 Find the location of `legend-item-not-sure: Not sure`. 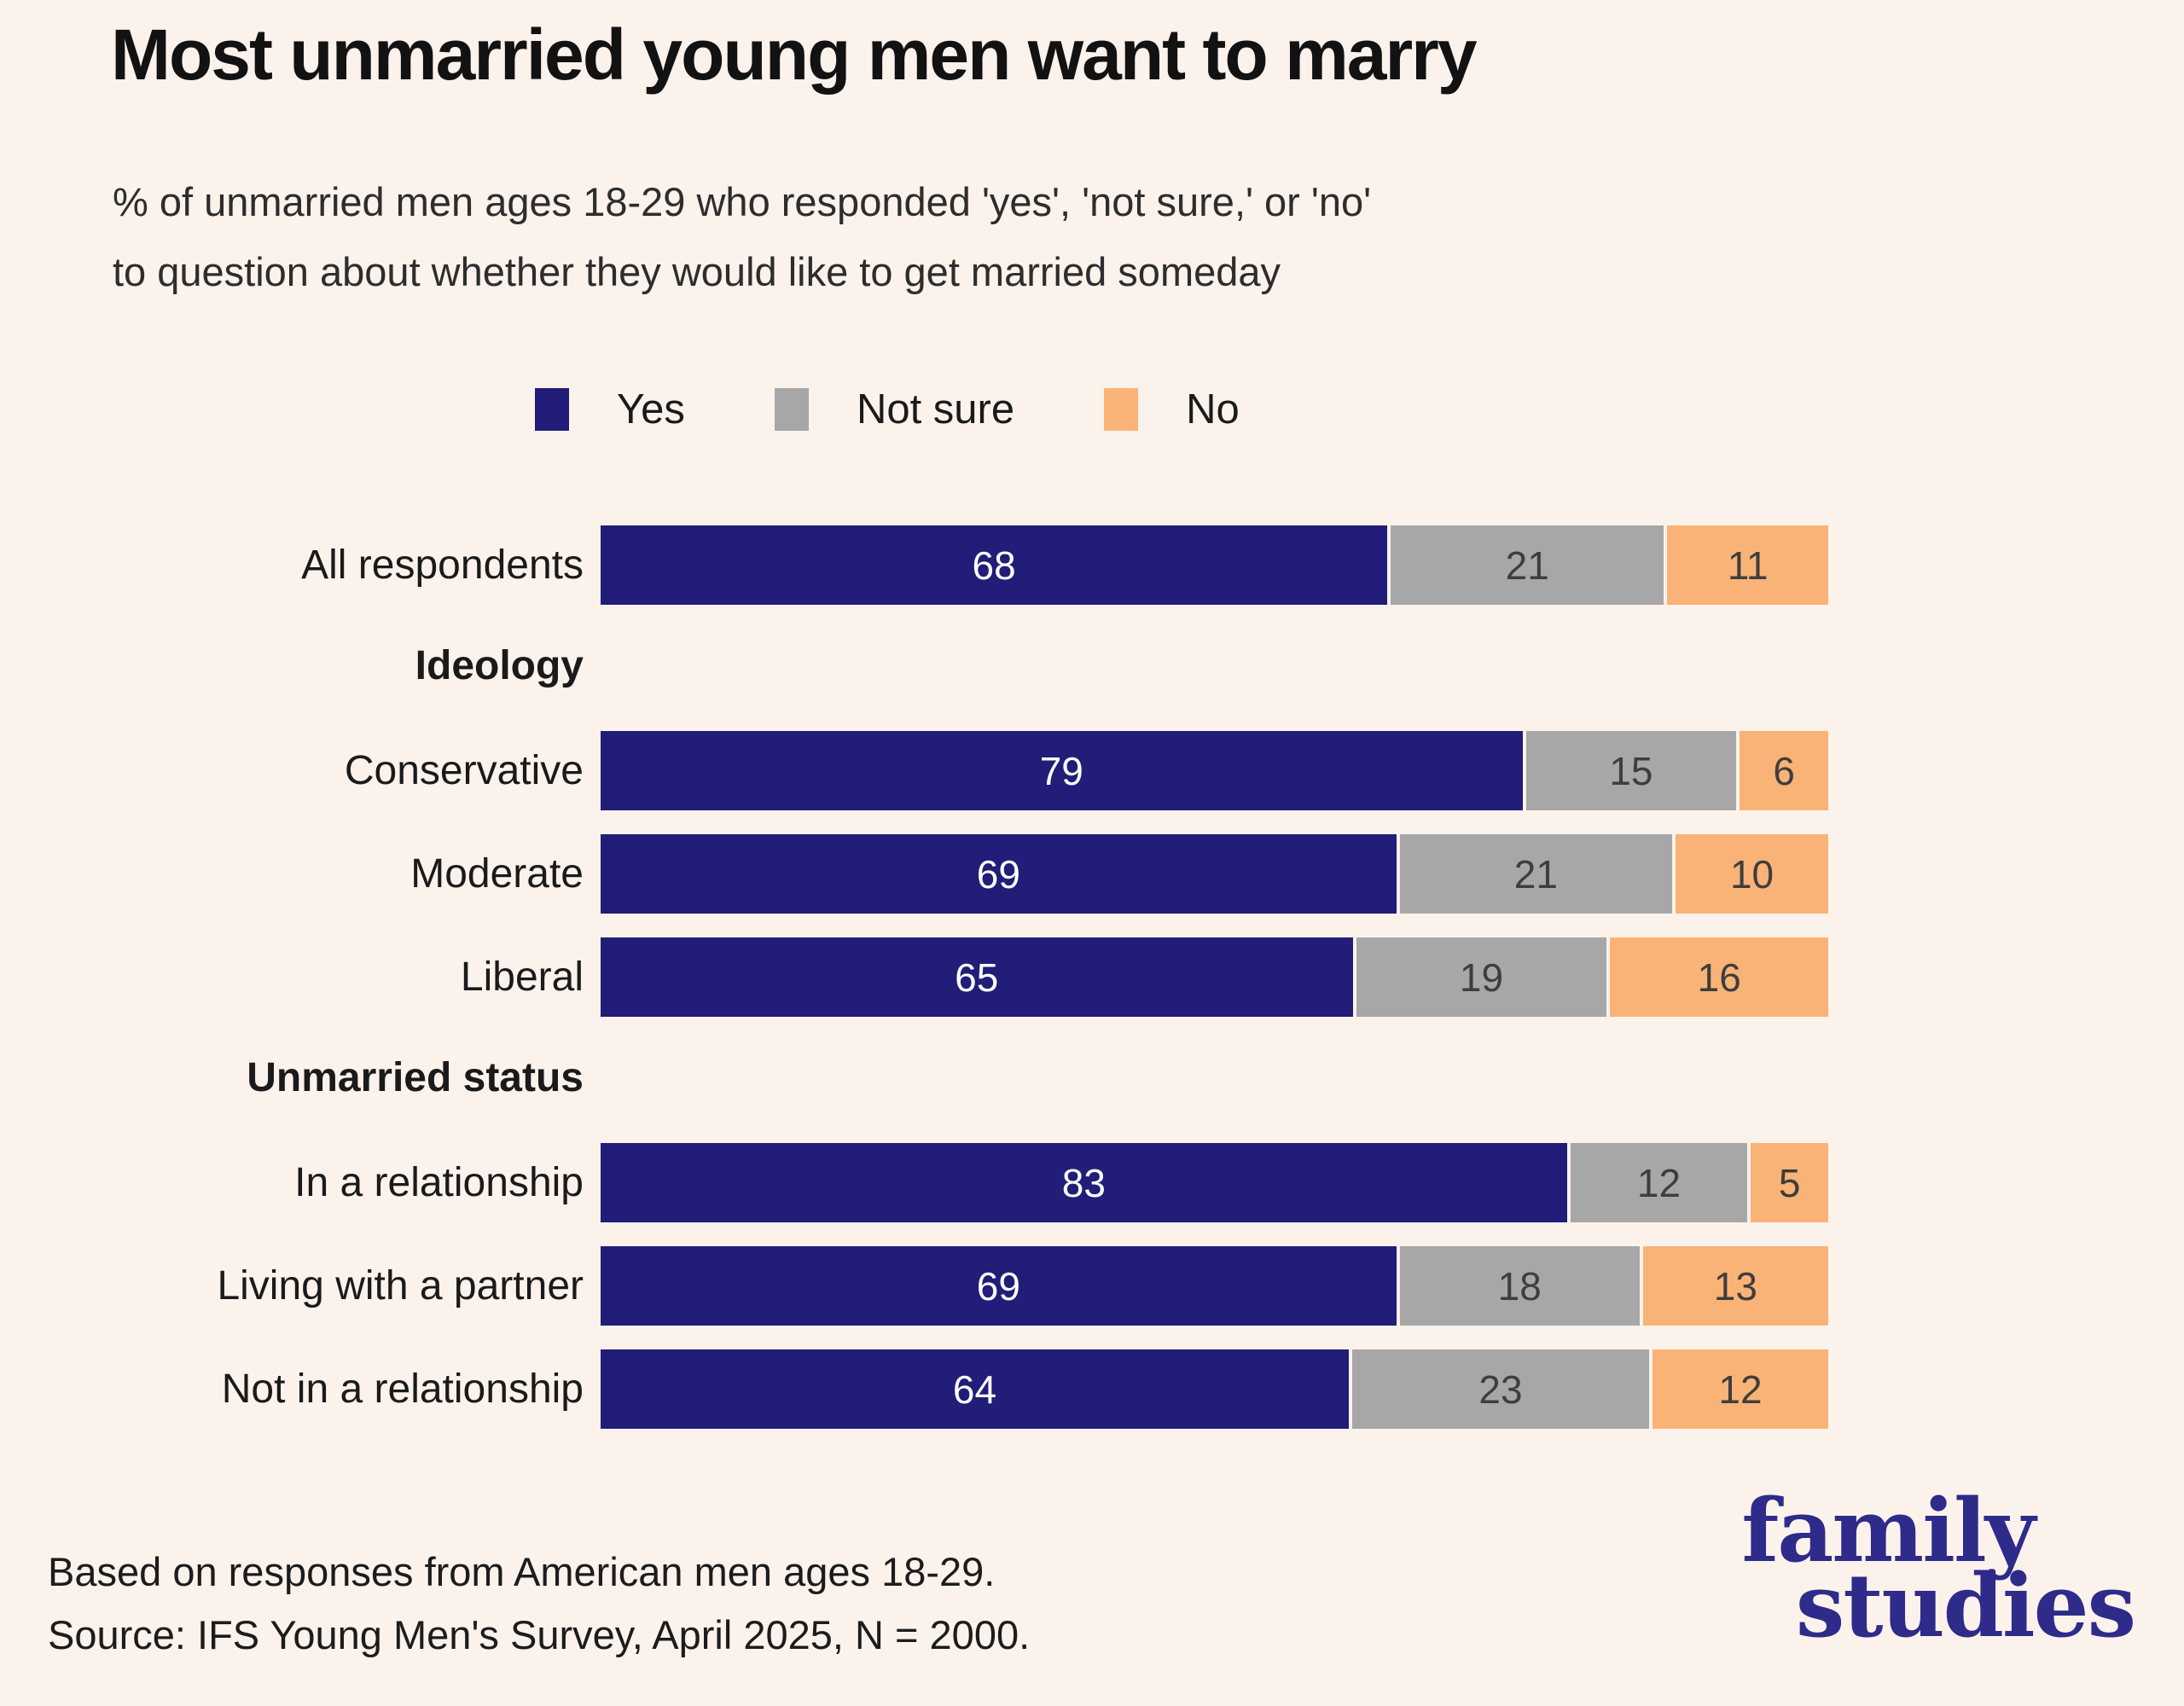

legend-item-not-sure: Not sure is located at coordinates (894, 409).